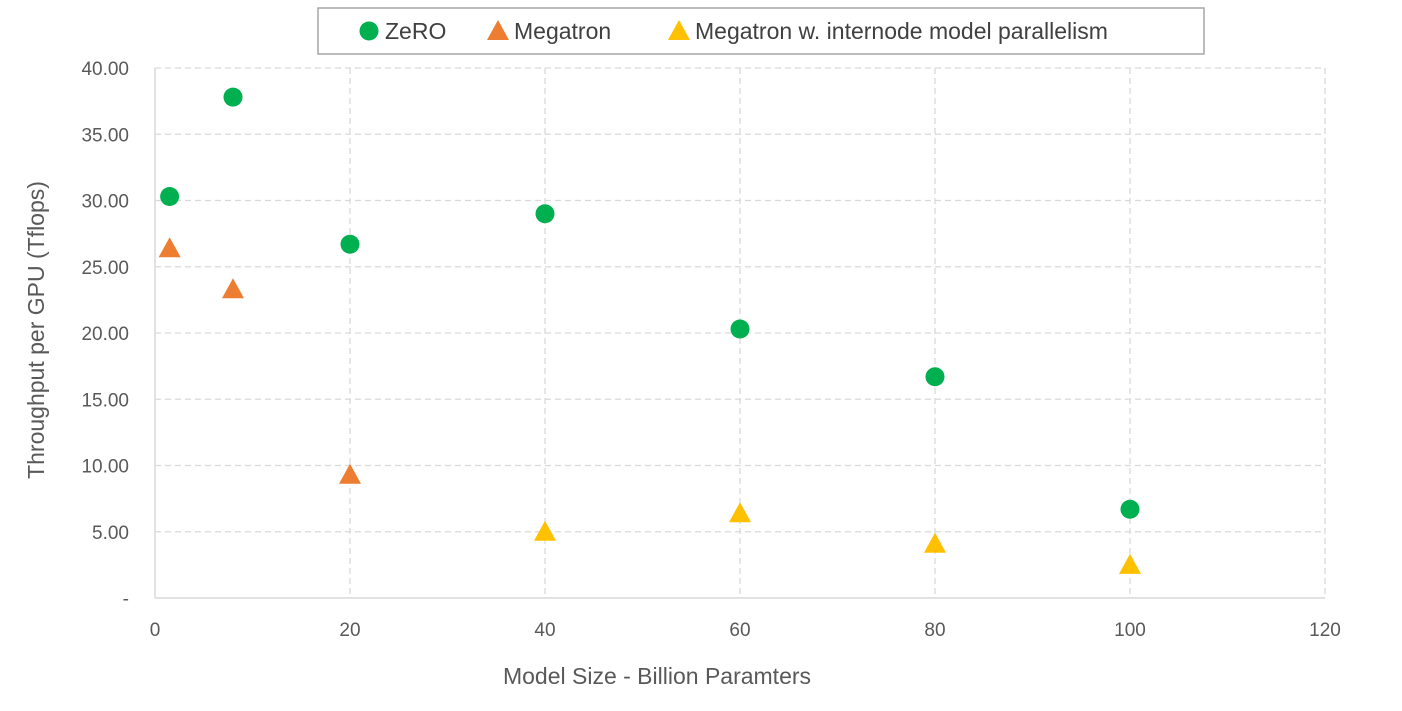  Describe the element at coordinates (934, 630) in the screenshot. I see `x-tick-label: 80` at that location.